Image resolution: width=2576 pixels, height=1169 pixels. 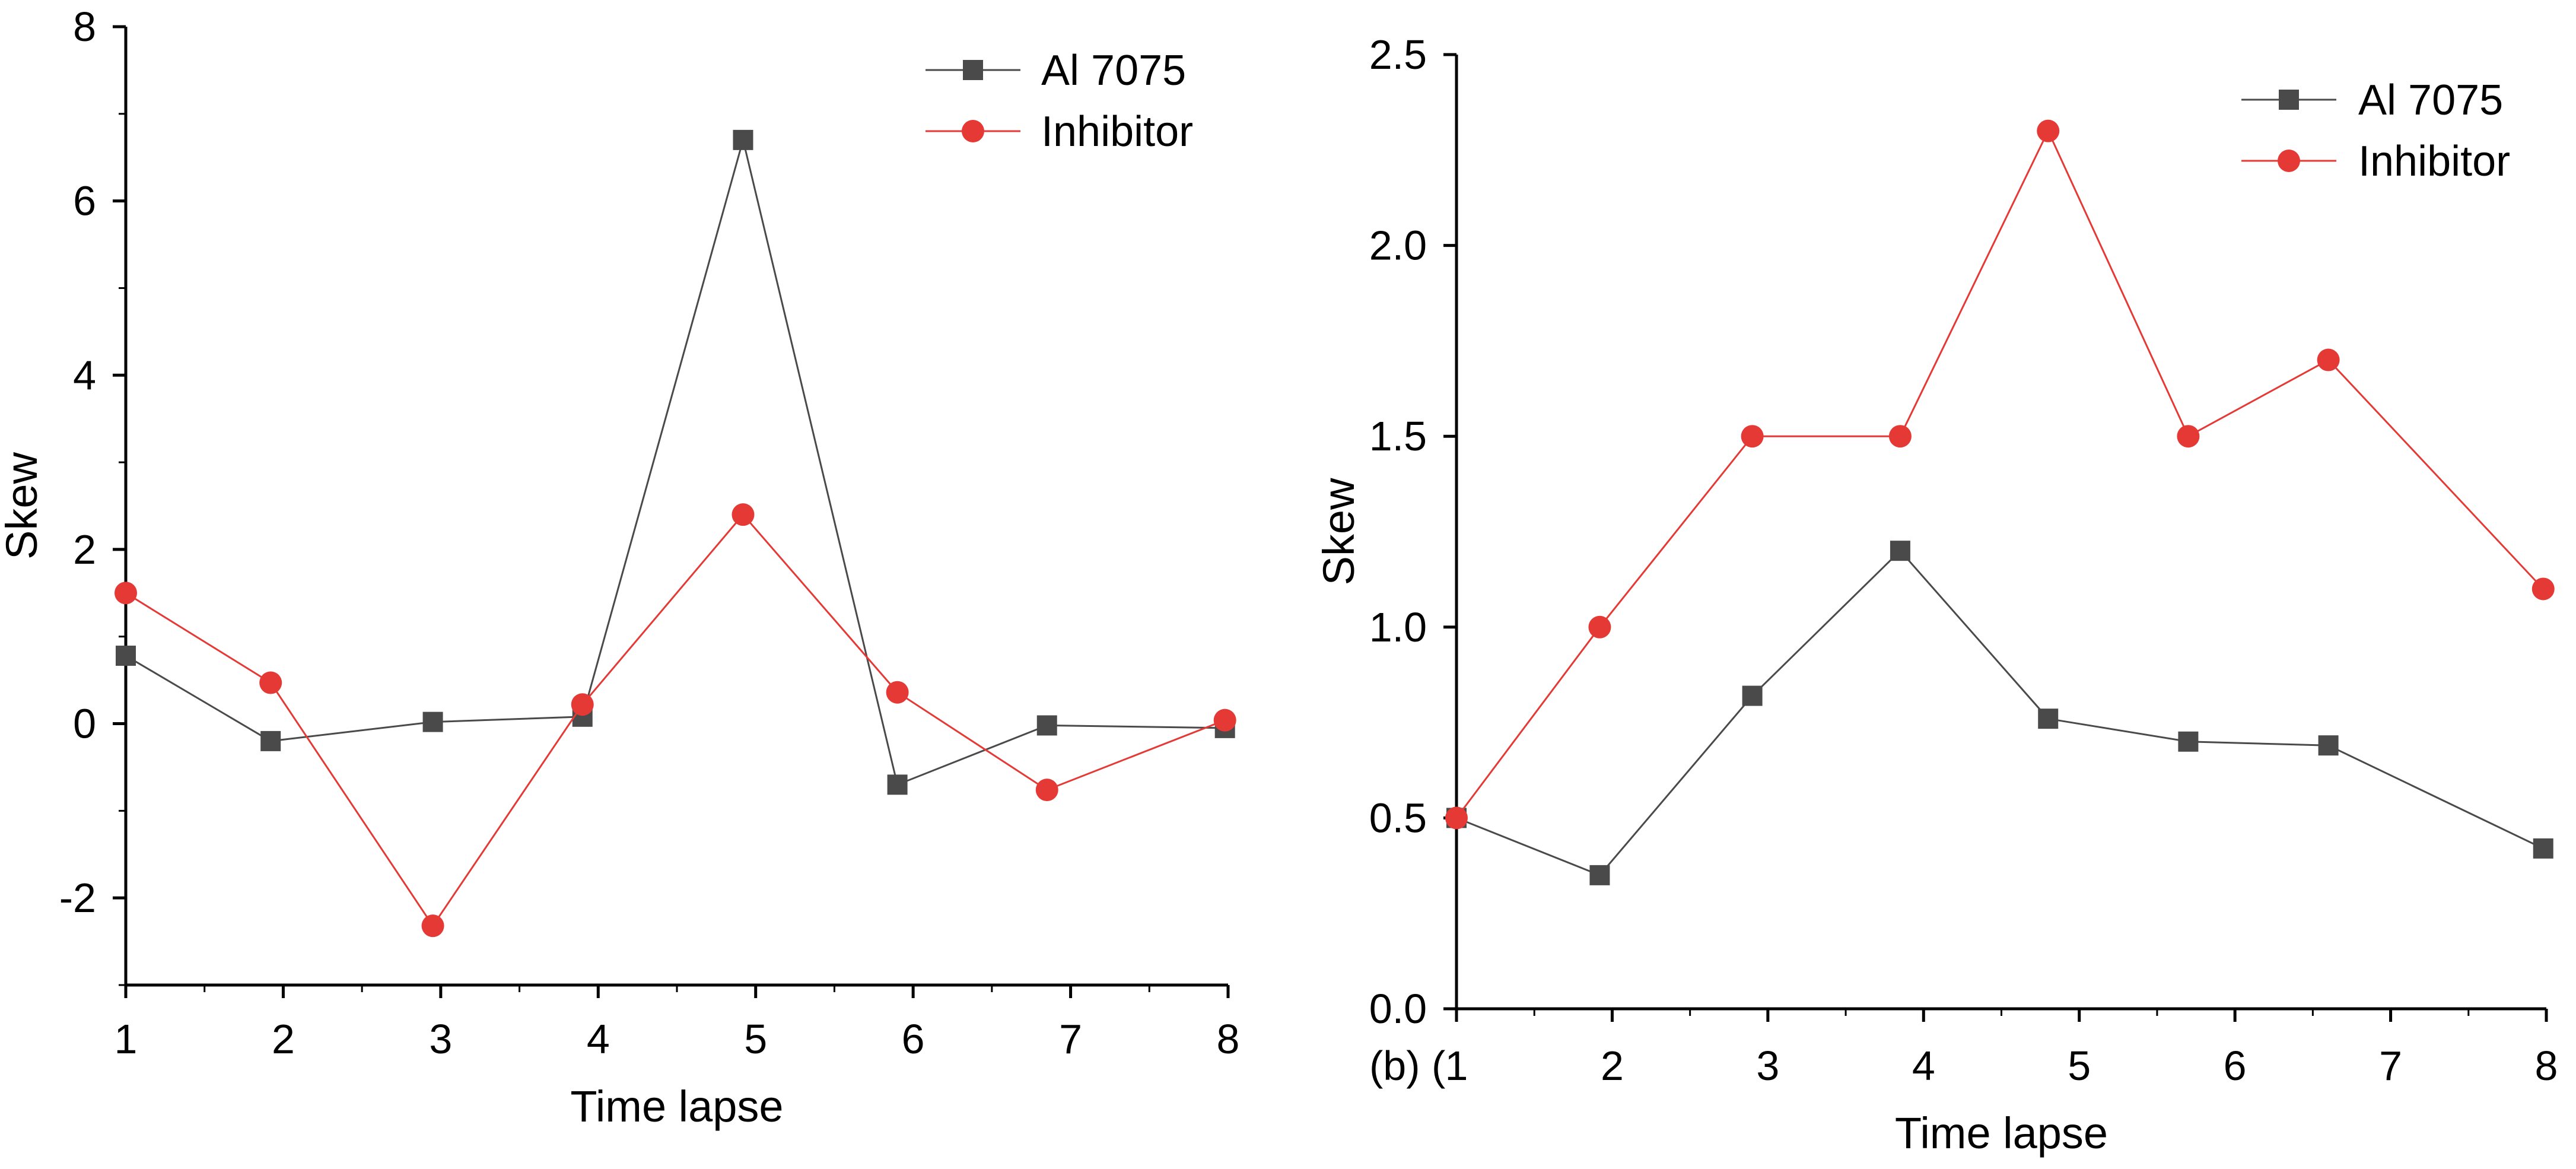 What do you see at coordinates (1398, 818) in the screenshot?
I see `y-tick-label: 0.5` at bounding box center [1398, 818].